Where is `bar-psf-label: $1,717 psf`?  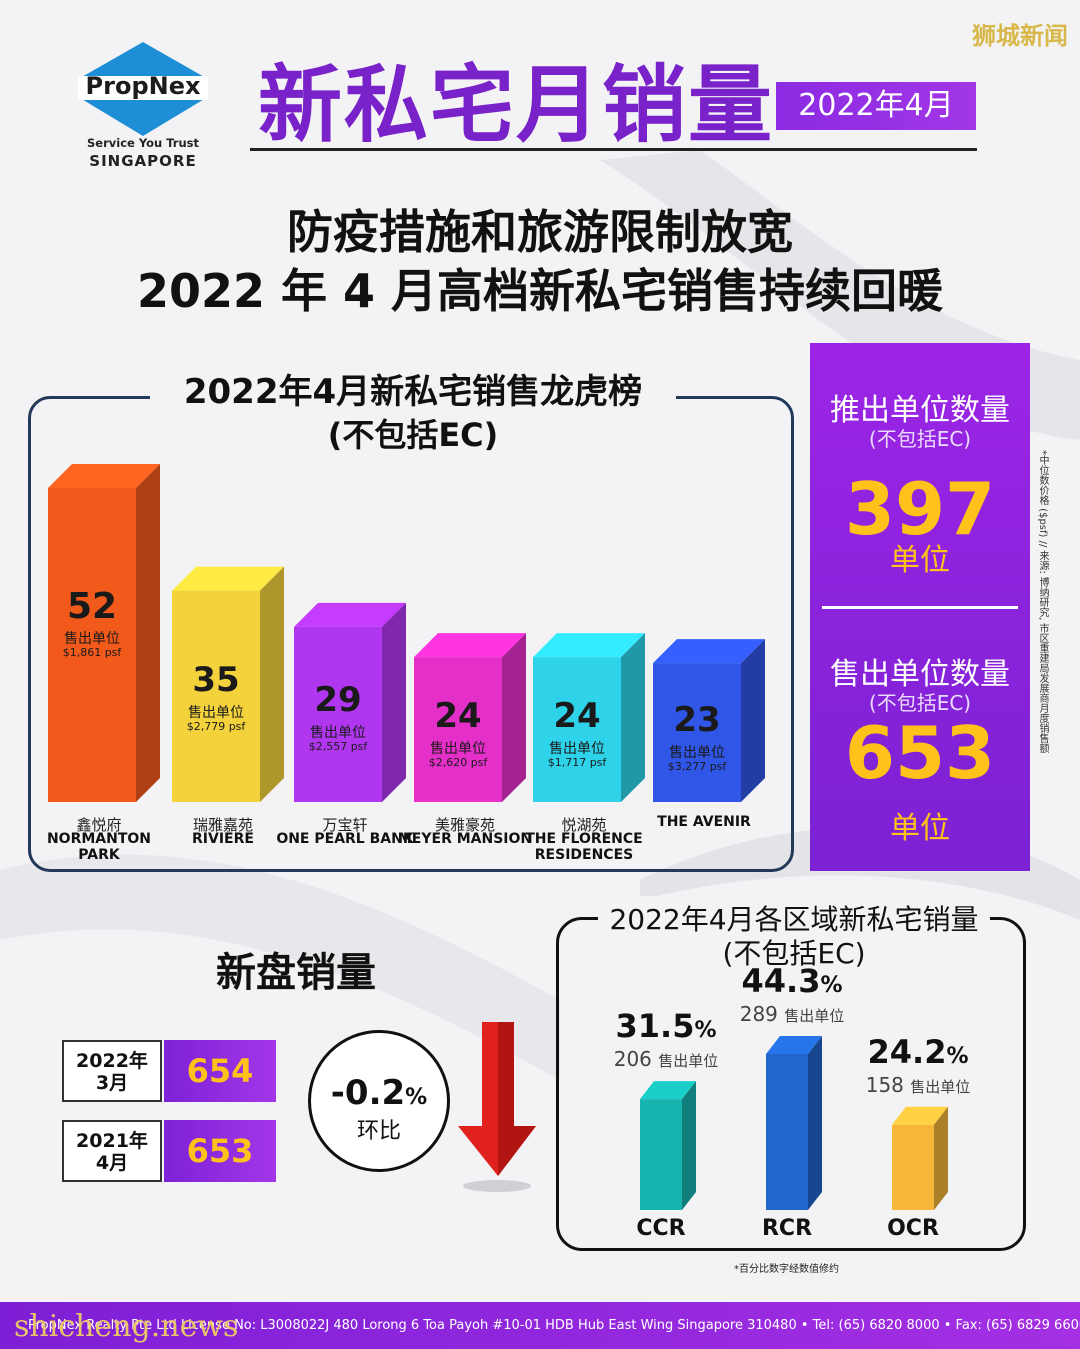
bar-psf-label: $1,717 psf is located at coordinates (577, 763).